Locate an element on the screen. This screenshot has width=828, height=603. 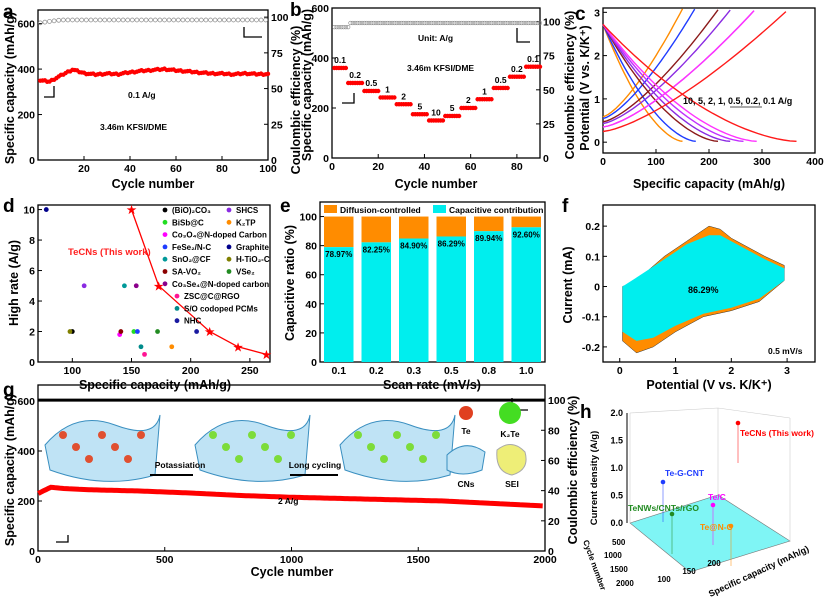
a-y2tick-label: 50 is located at coordinates (277, 90).